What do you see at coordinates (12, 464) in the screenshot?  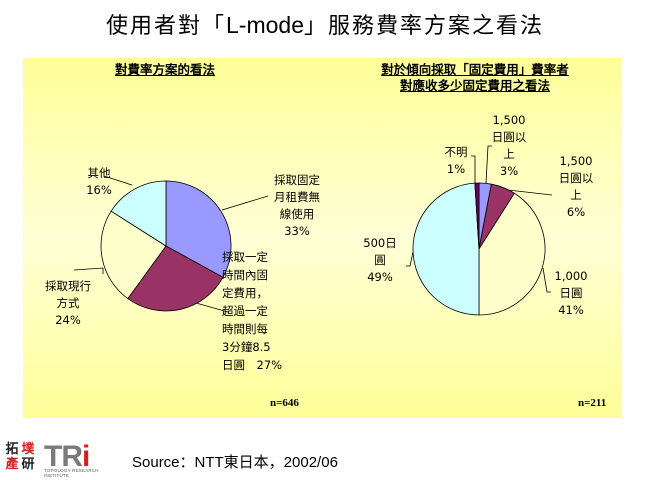 I see `logo-char: 產` at bounding box center [12, 464].